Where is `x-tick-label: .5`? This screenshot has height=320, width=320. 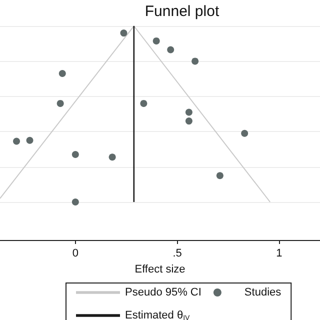
x-tick-label: .5 is located at coordinates (177, 254).